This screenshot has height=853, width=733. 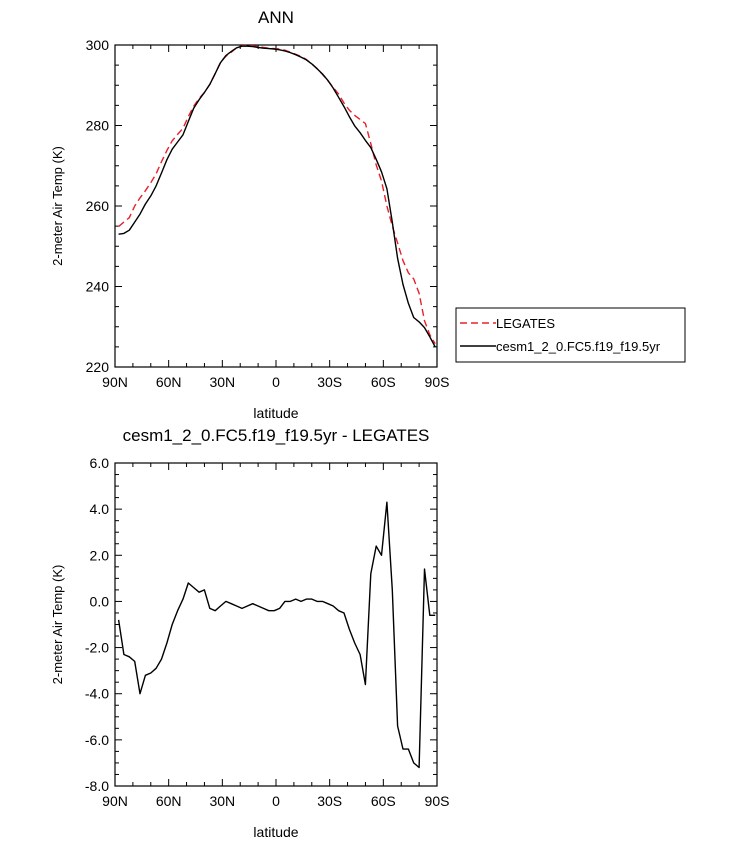 What do you see at coordinates (97, 786) in the screenshot?
I see `y-tick-label: -8.0` at bounding box center [97, 786].